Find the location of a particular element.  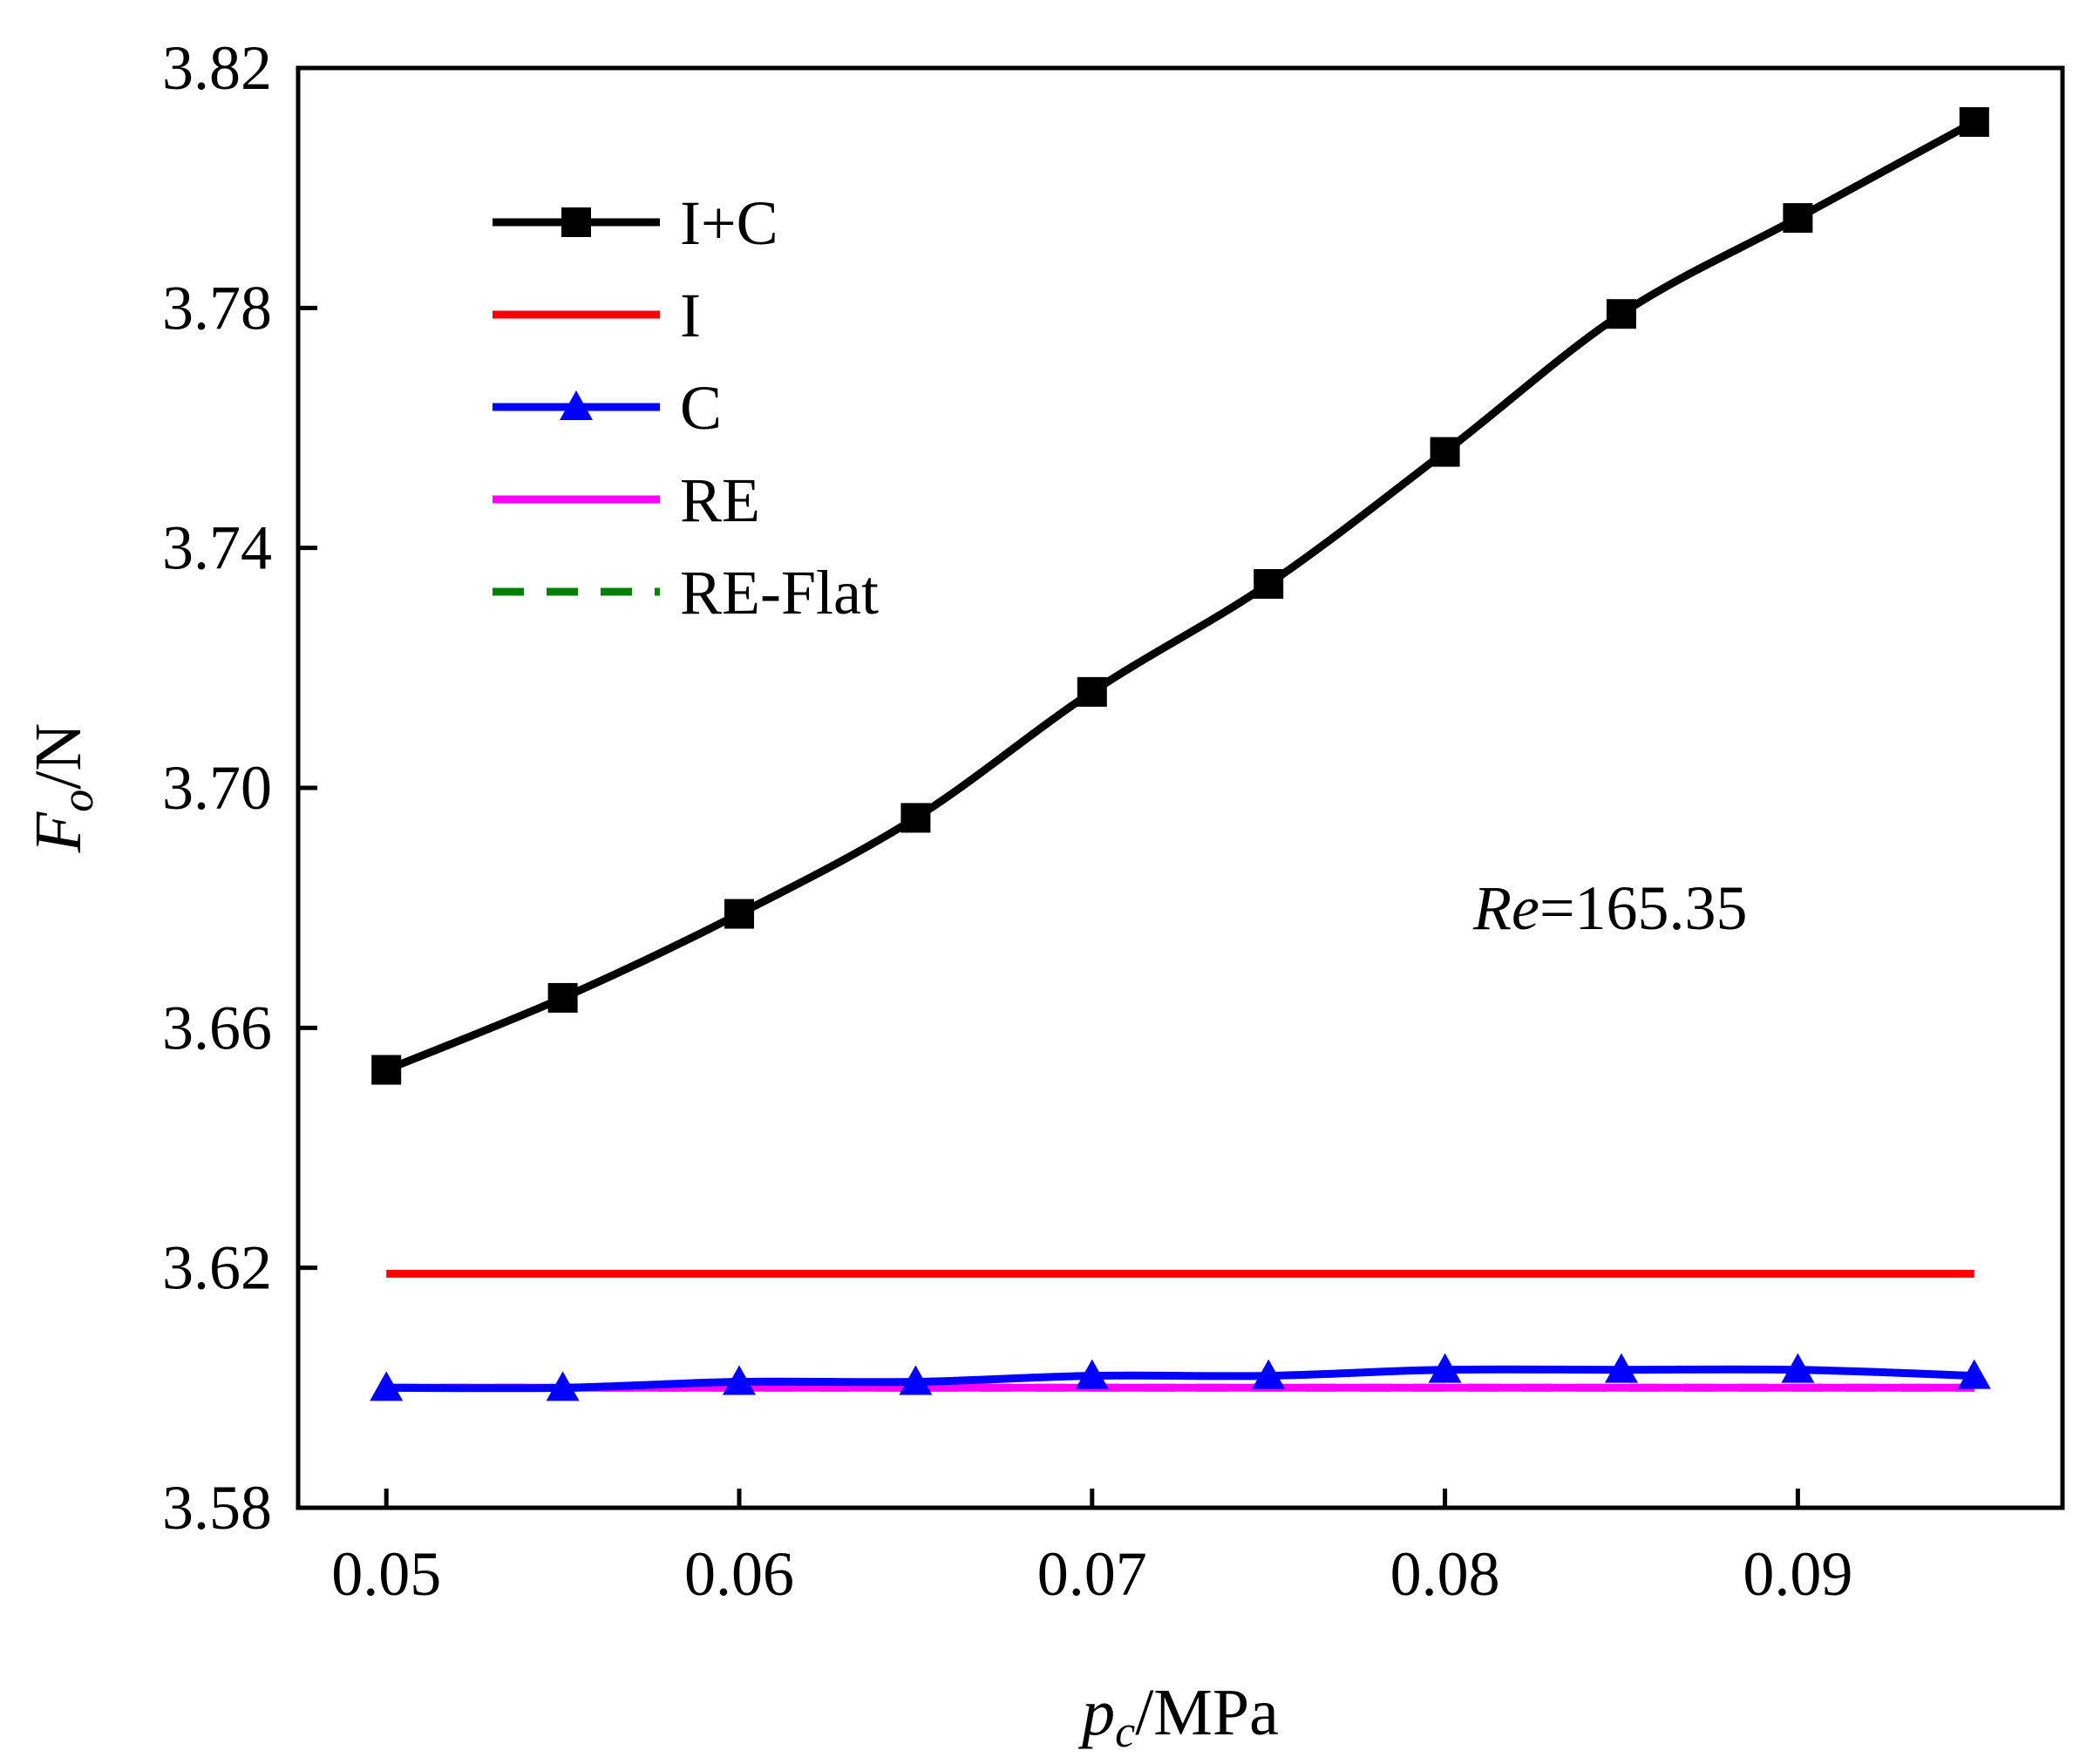

x-axis-title: pc/MPa is located at coordinates (1178, 1716).